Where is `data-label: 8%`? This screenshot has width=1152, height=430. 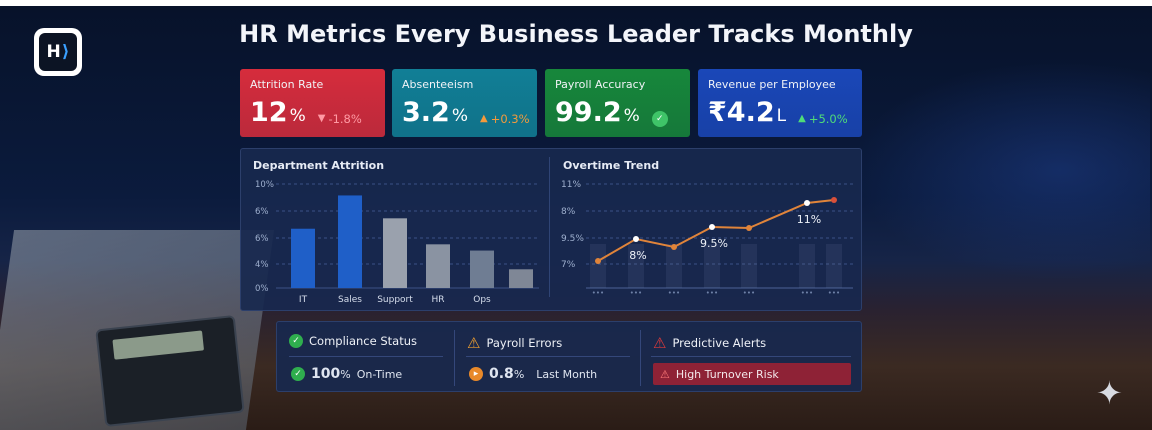 data-label: 8% is located at coordinates (637, 255).